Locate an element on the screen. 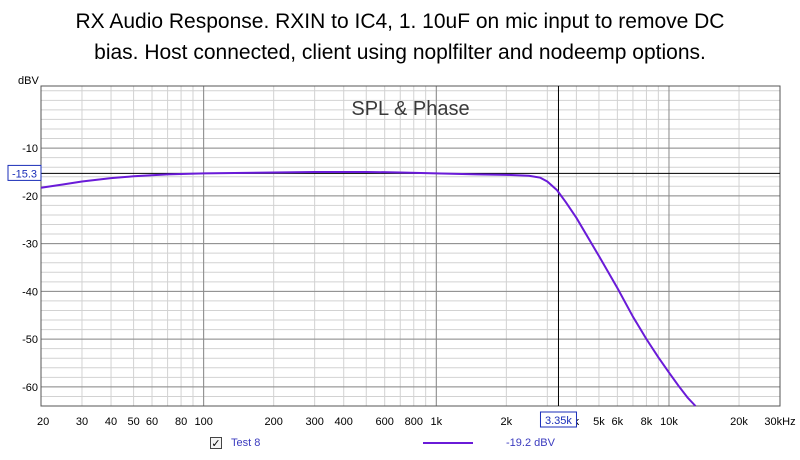 Image resolution: width=800 pixels, height=460 pixels. cursor-x-readout-box is located at coordinates (558, 419).